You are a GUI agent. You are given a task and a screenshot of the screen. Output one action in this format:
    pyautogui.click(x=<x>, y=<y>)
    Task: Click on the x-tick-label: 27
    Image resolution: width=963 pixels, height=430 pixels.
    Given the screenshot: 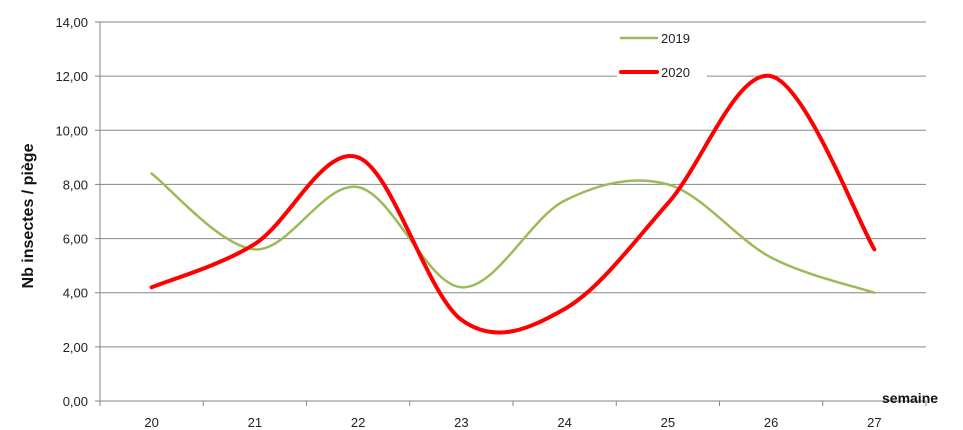 What is the action you would take?
    pyautogui.click(x=874, y=422)
    